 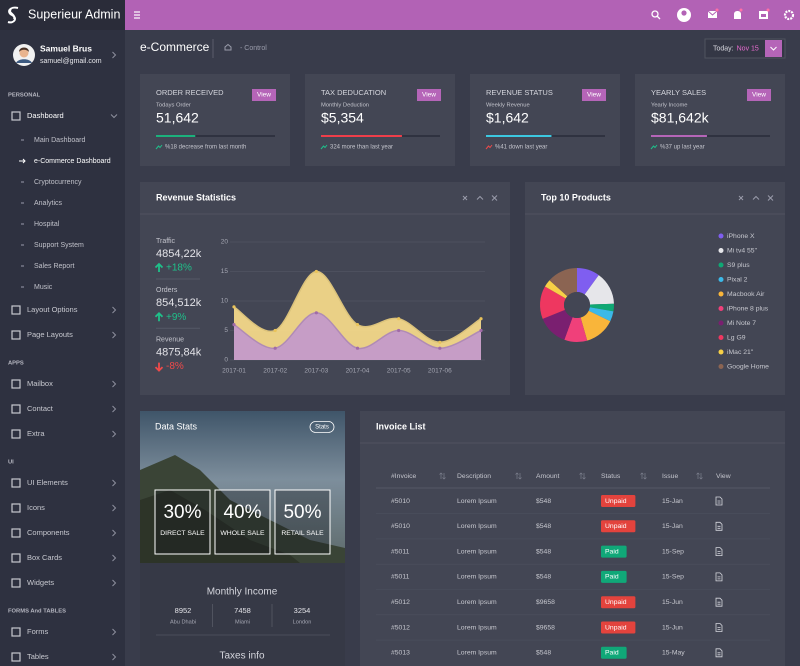 What do you see at coordinates (682, 148) in the screenshot?
I see `stat-footer: %37 up last year` at bounding box center [682, 148].